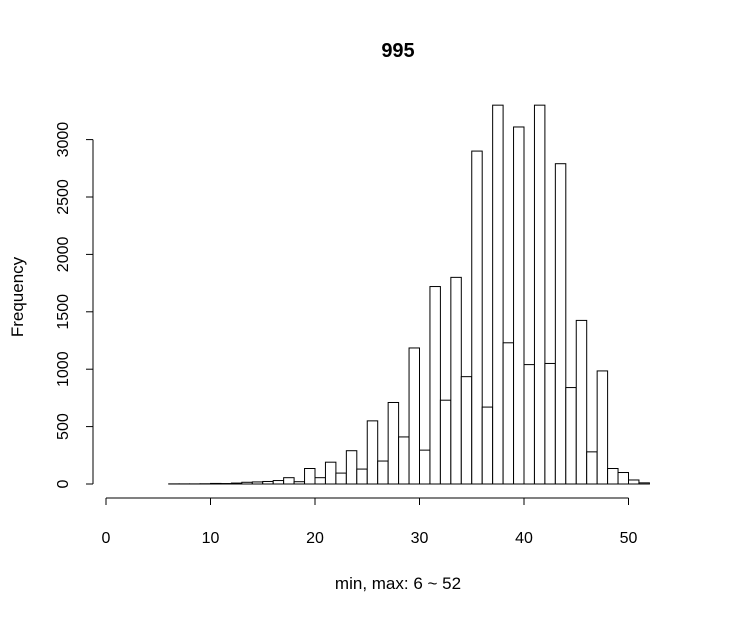  I want to click on y-axis: 0 500 1000 1500 2000 2500 3000, so click(74, 305).